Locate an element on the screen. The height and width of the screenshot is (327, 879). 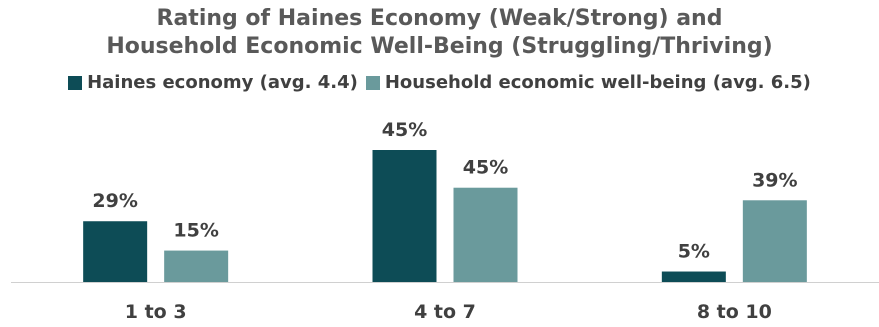
data-label-series-0-1-to-3: 29% is located at coordinates (114, 201).